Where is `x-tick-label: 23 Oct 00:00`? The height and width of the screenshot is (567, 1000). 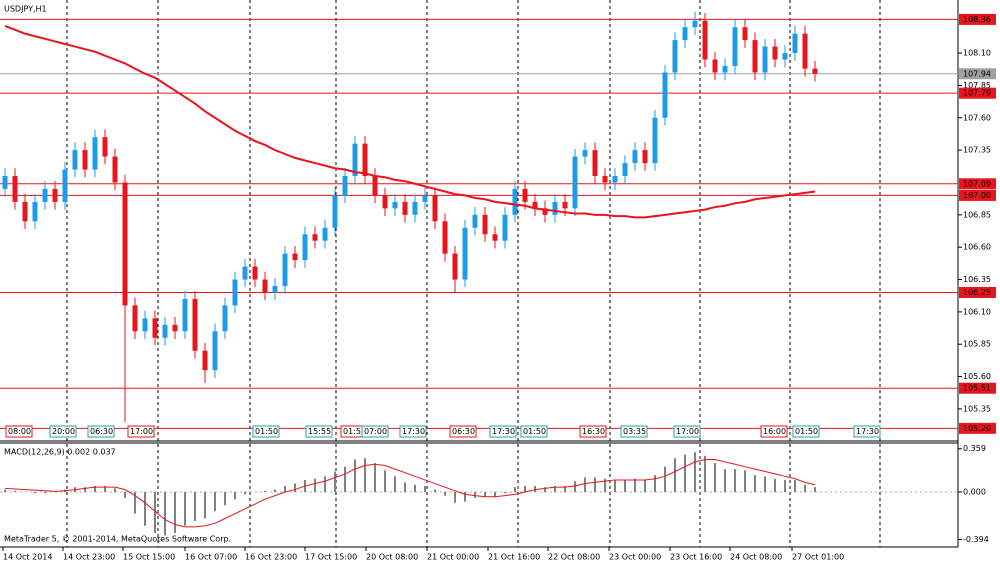
x-tick-label: 23 Oct 00:00 is located at coordinates (635, 557).